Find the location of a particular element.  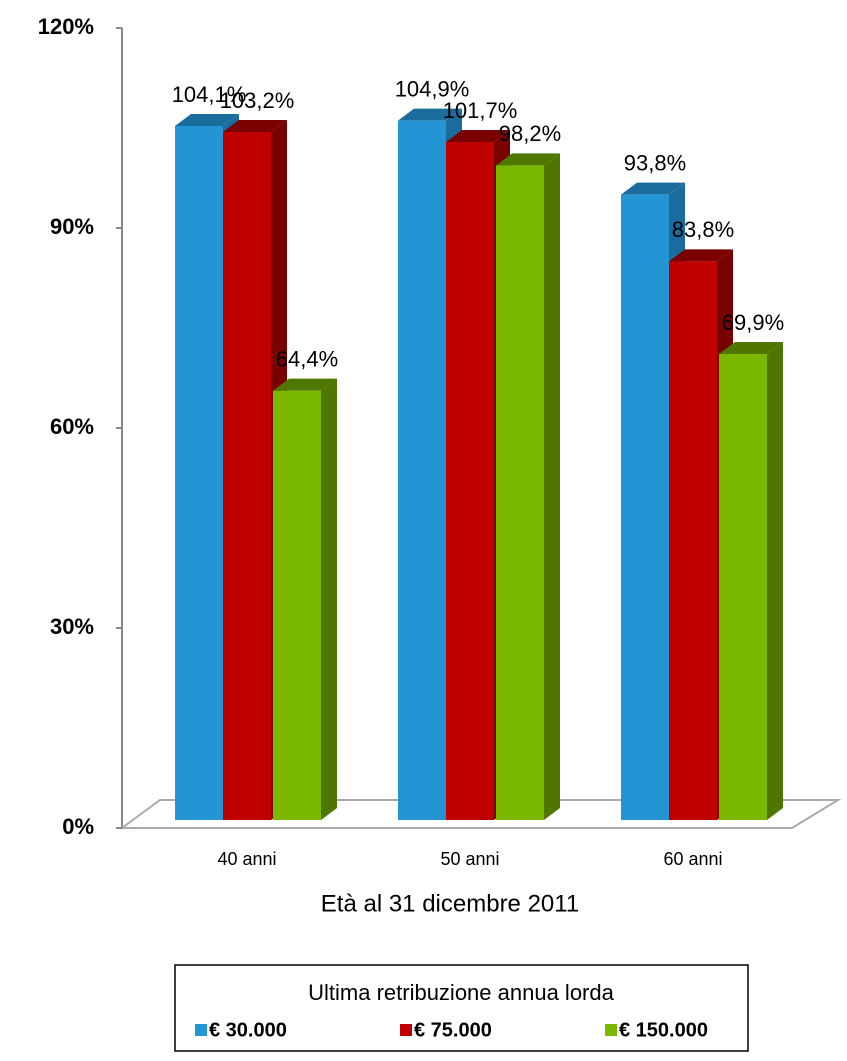

data-label: 103,2% is located at coordinates (257, 100).